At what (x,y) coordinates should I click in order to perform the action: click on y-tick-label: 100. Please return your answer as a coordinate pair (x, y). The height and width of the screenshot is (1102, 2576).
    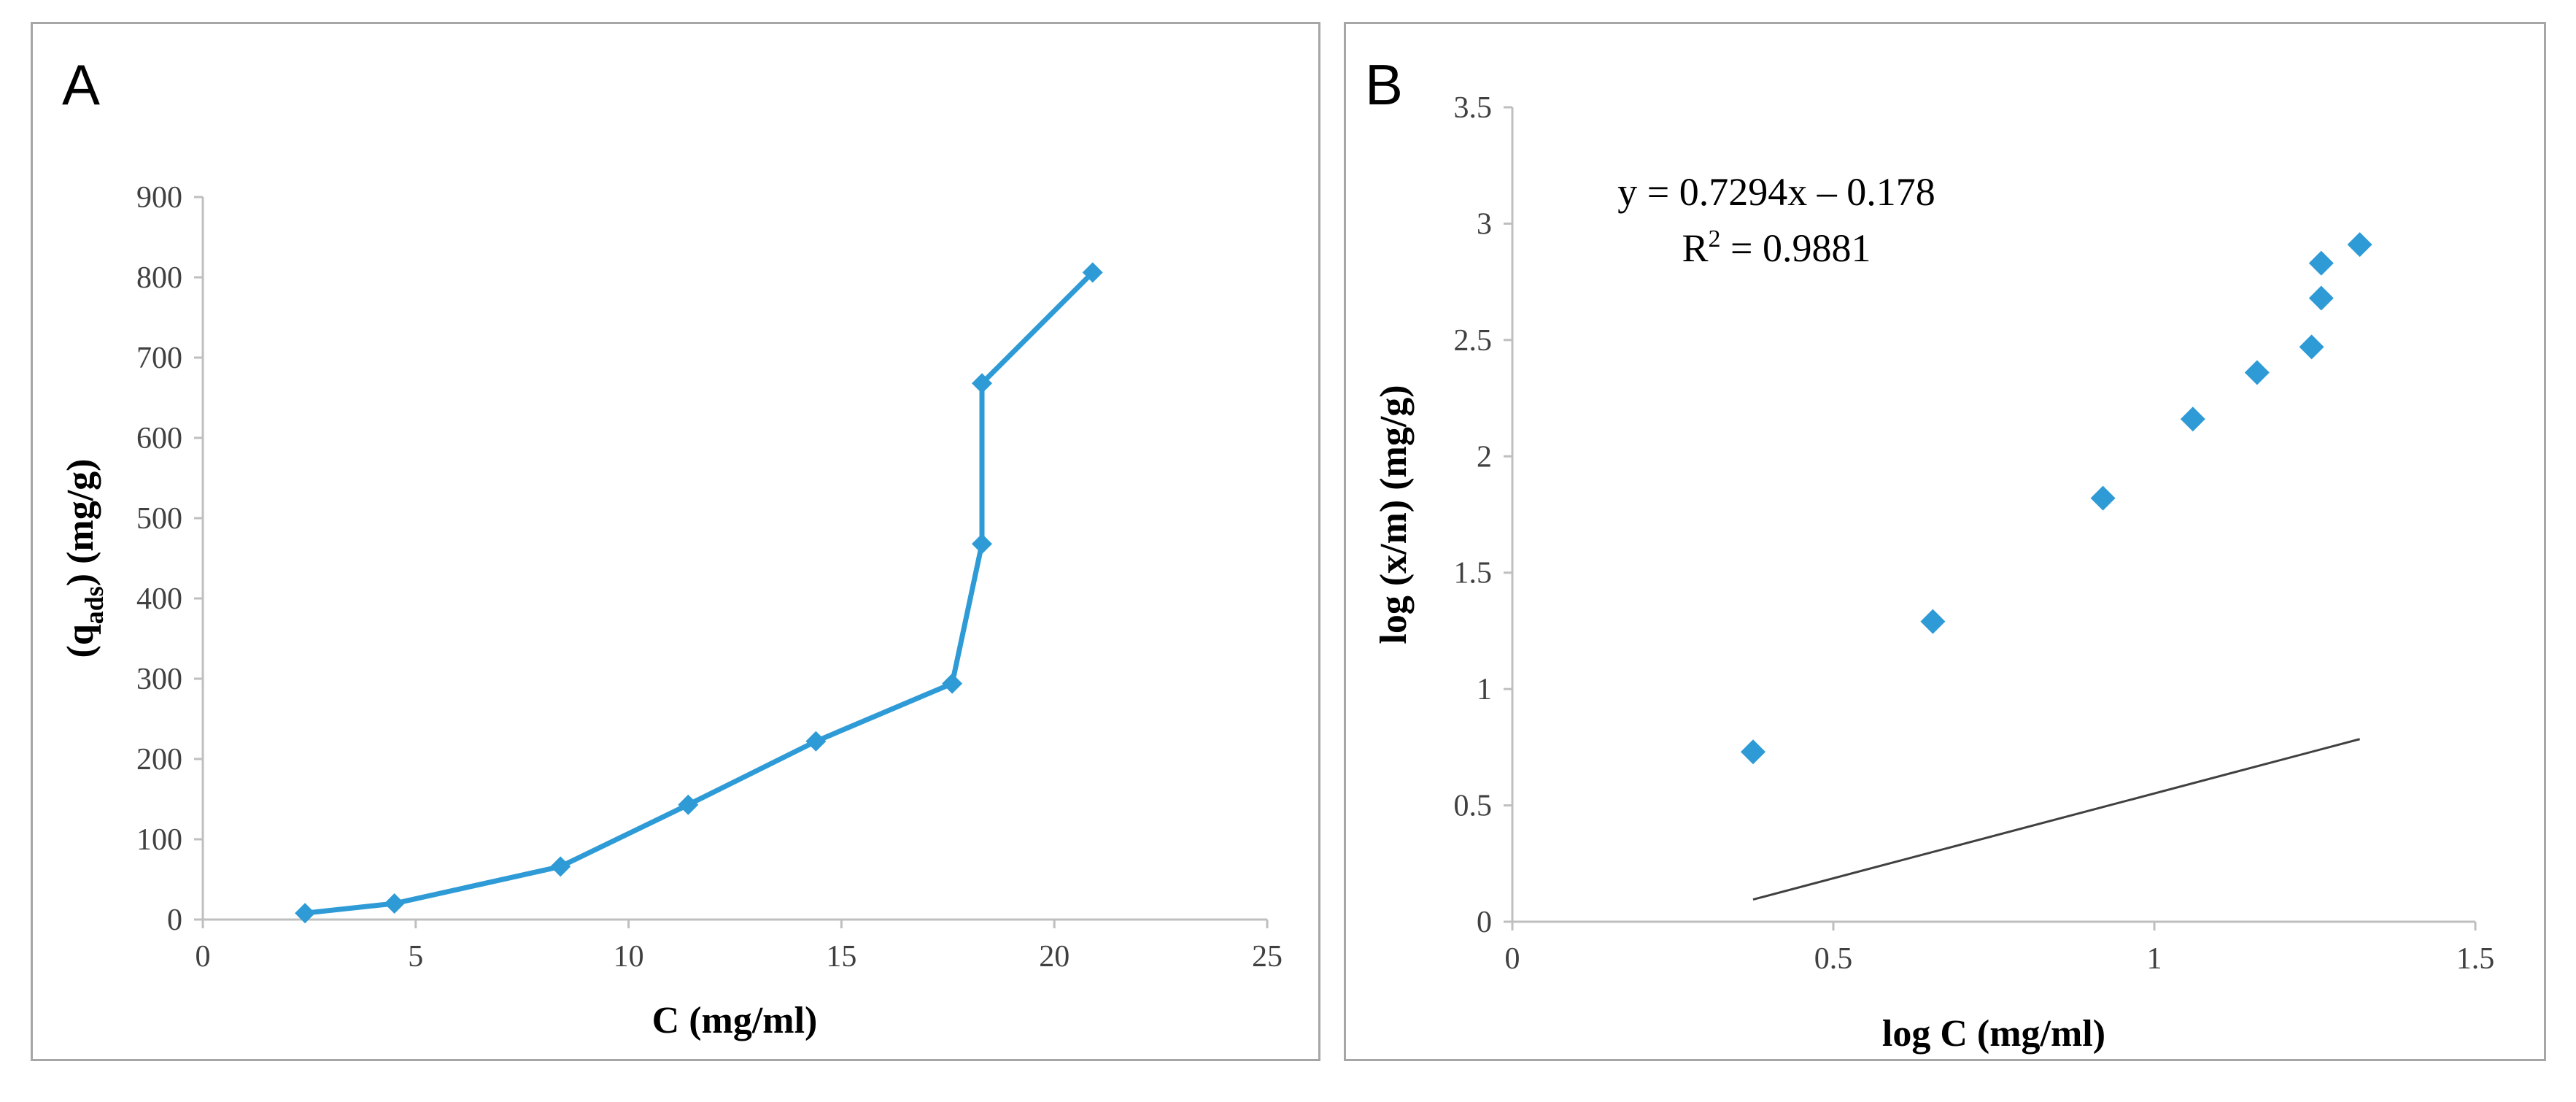
    Looking at the image, I should click on (159, 840).